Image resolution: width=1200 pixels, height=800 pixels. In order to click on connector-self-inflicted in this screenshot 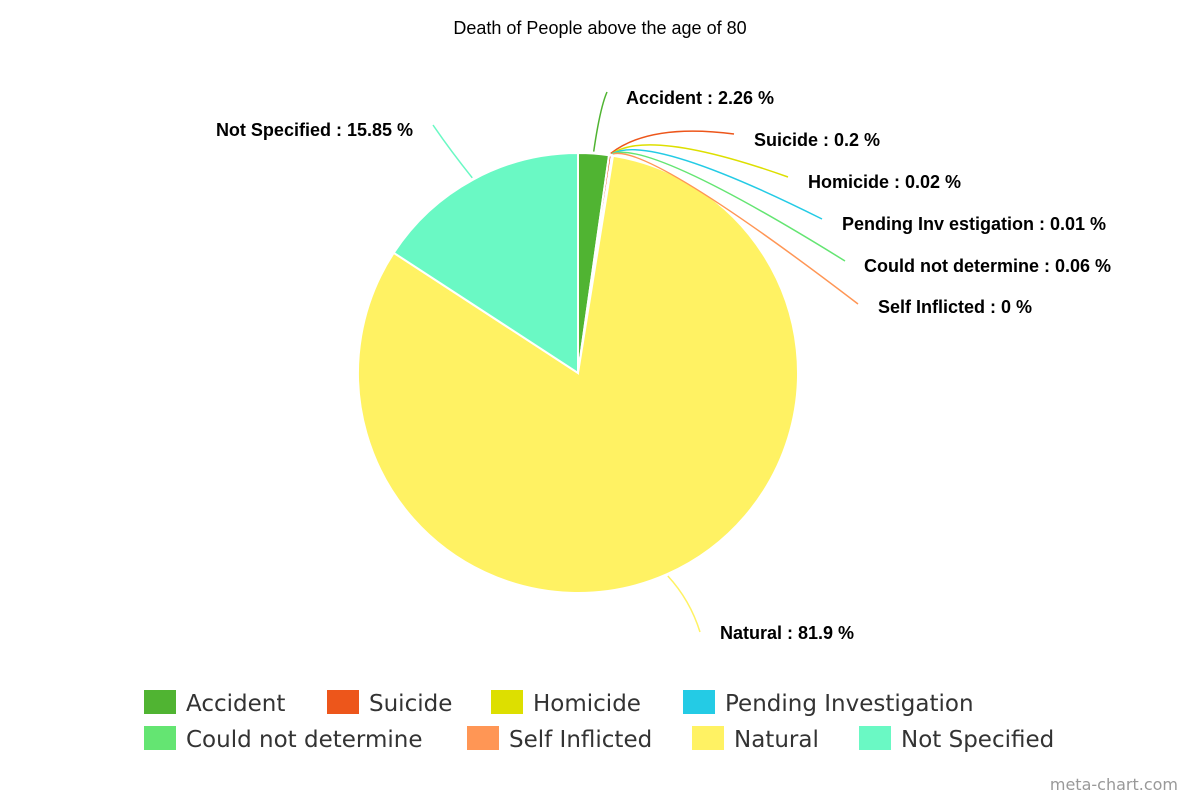, I will do `click(736, 228)`.